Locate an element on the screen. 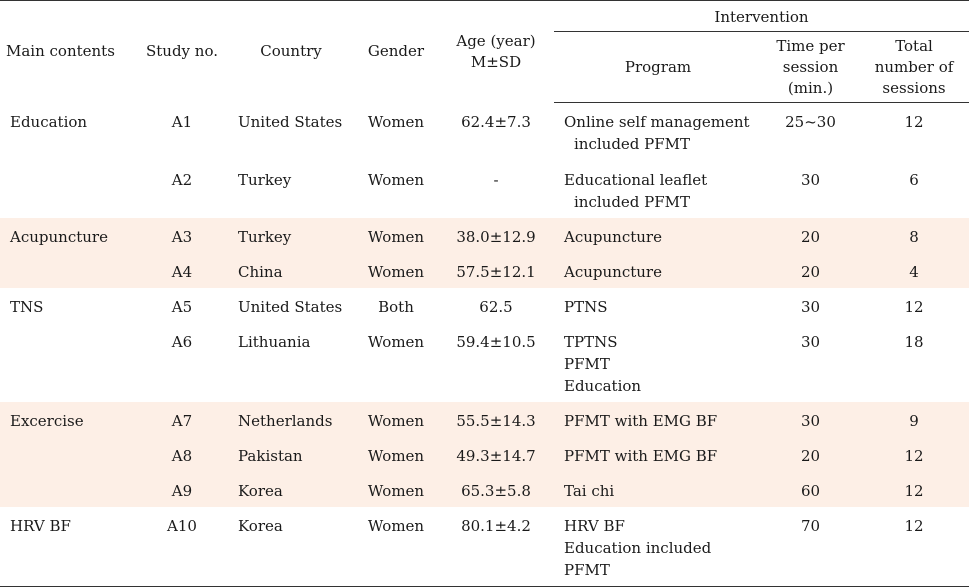  header-age-line2: M±SD is located at coordinates (496, 61).